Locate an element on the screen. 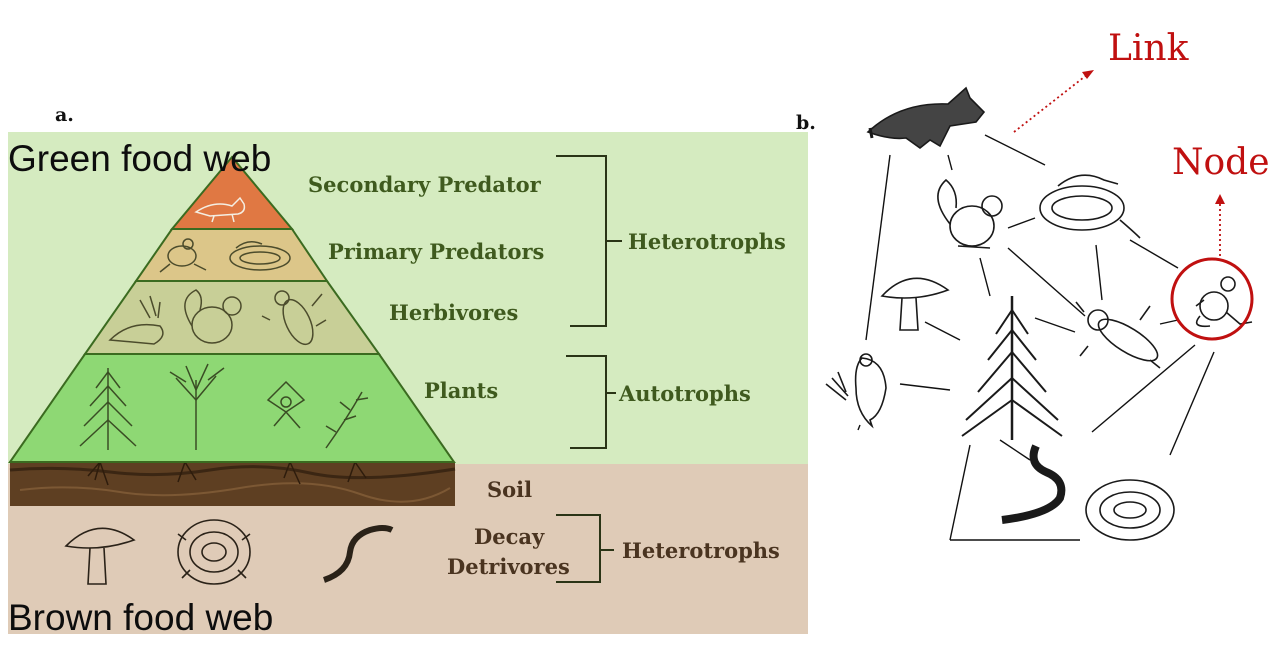  node-highlight-circle is located at coordinates (1212, 299).